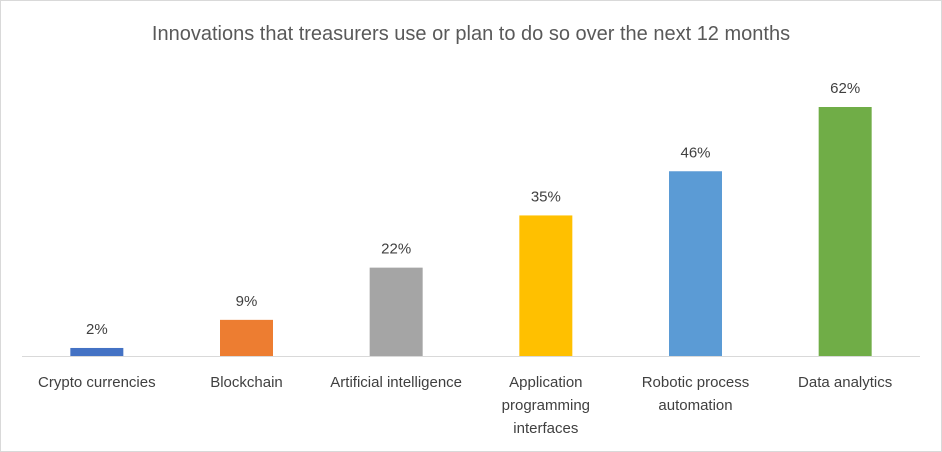 The image size is (942, 452). What do you see at coordinates (696, 394) in the screenshot?
I see `x-tick-label: Robotic process automation` at bounding box center [696, 394].